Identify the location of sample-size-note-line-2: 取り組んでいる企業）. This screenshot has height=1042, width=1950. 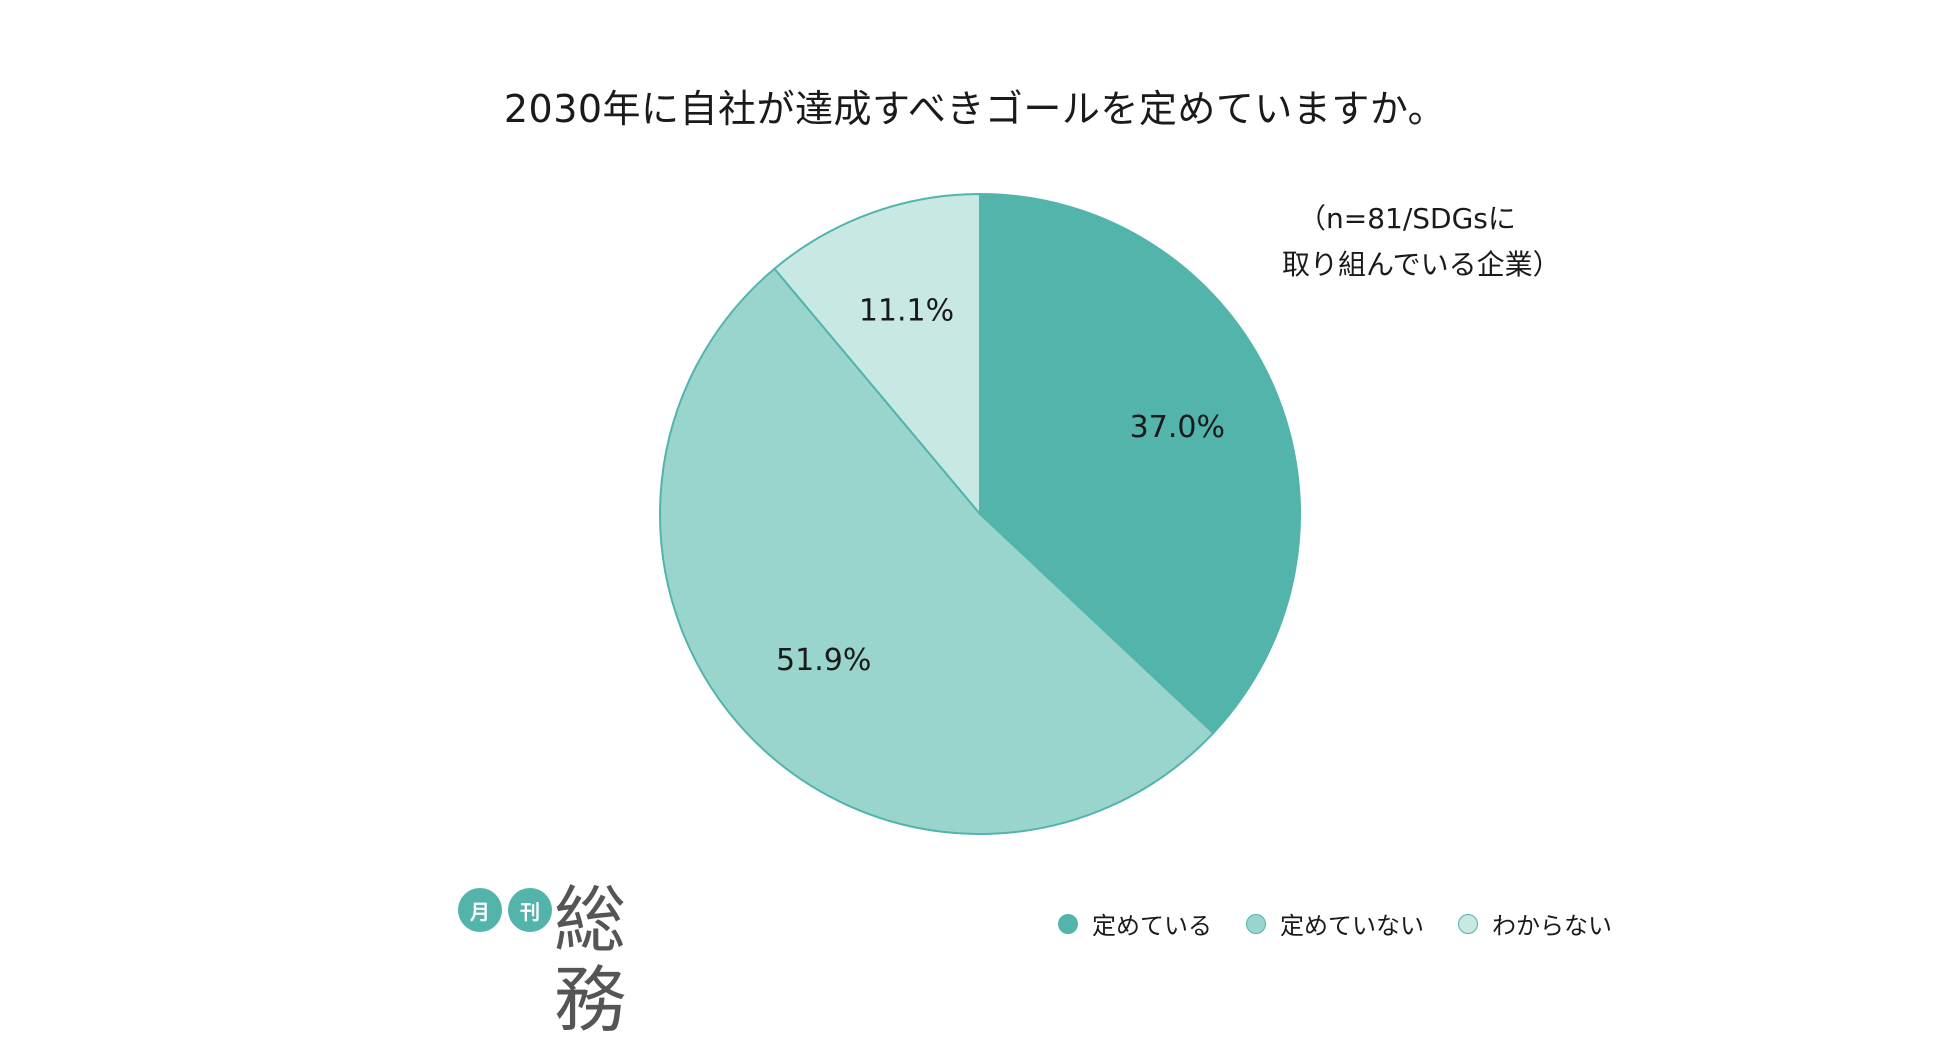
(1421, 264).